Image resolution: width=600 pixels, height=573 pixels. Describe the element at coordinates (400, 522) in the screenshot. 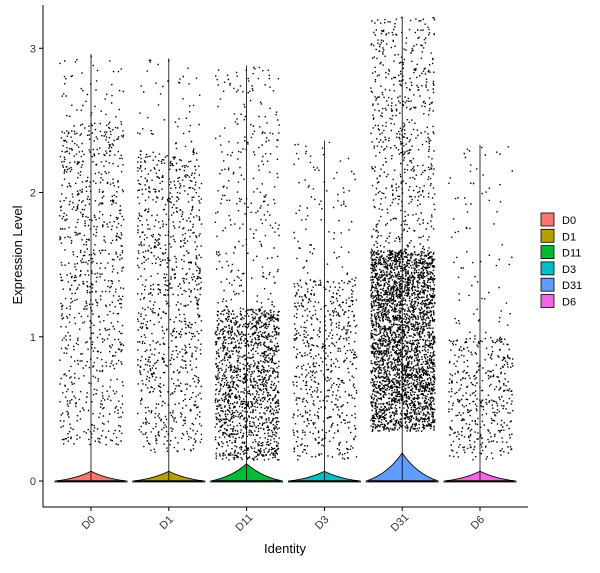

I see `x-tick-label-D31: D31` at that location.